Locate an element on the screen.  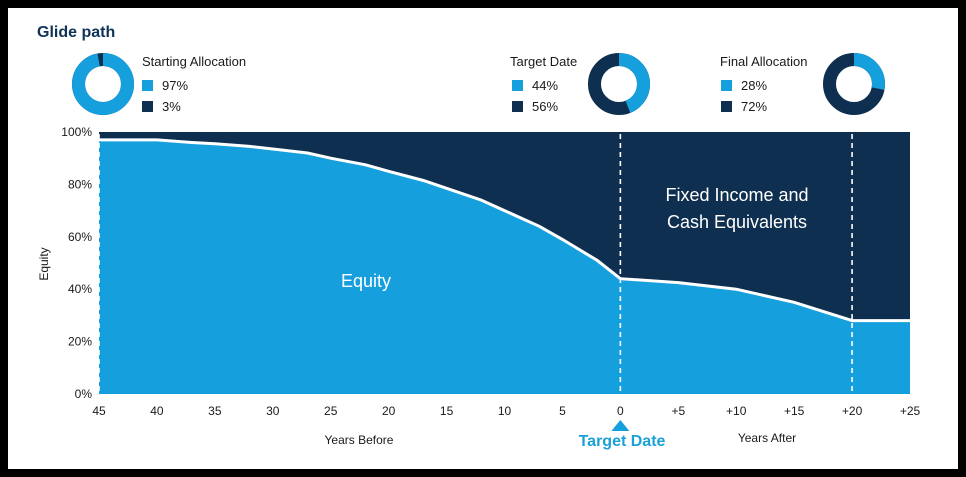
y-axis-ticks: 100% 80% 60% 40% 20% 0% is located at coordinates (76, 263).